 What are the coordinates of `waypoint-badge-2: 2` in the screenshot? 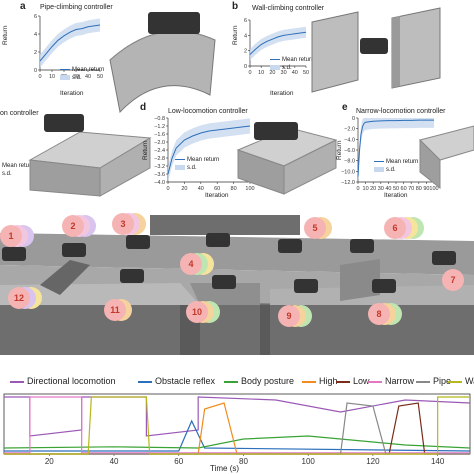 It's located at (73, 226).